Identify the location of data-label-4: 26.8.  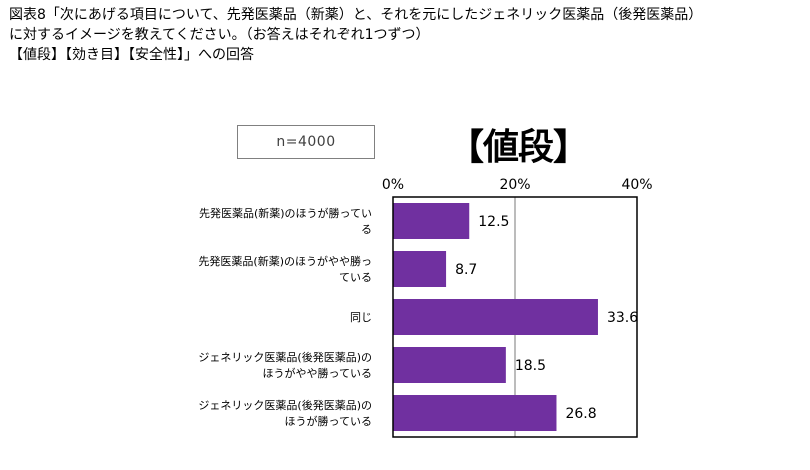
(580, 414).